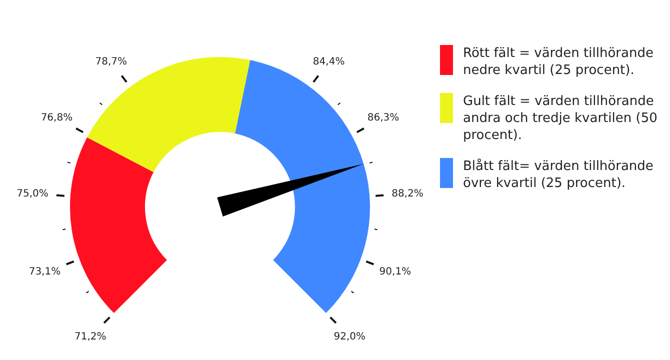  Describe the element at coordinates (558, 62) in the screenshot. I see `legend-label: Rött fält = värden tillhörande nedre kvartil (25 procent).` at that location.